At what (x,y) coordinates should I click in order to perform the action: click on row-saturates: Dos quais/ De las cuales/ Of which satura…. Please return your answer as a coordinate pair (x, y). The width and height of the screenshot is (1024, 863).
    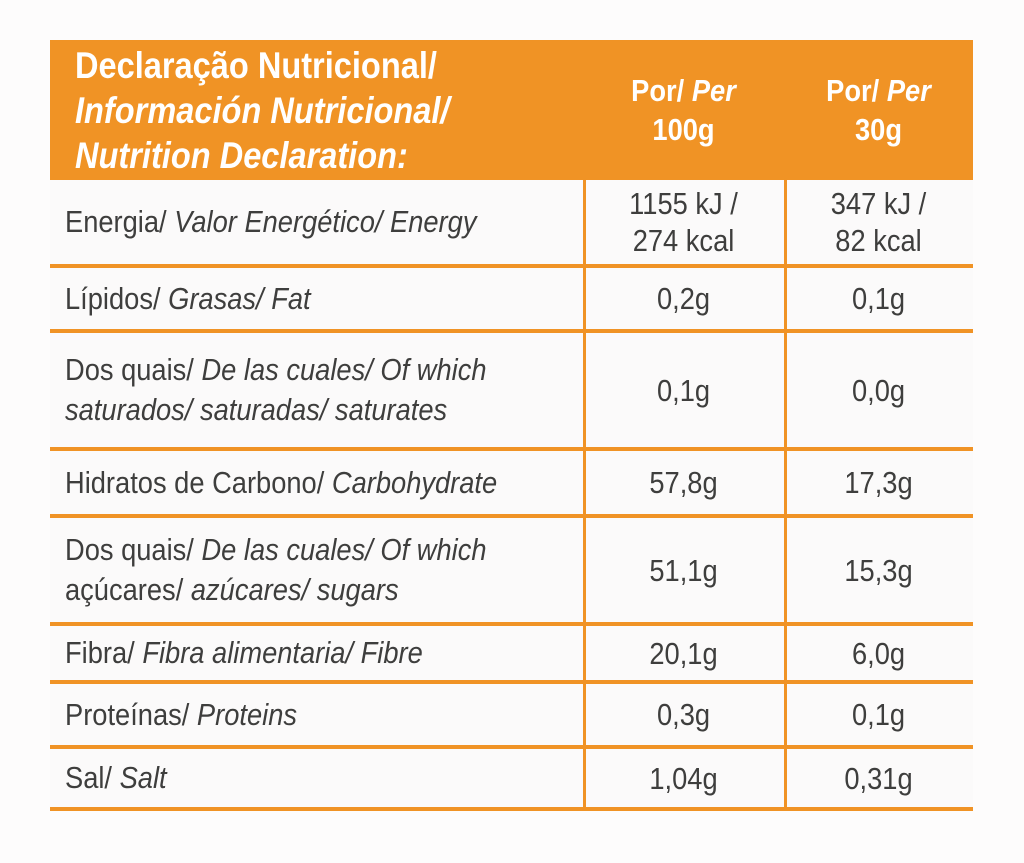
    Looking at the image, I should click on (511, 392).